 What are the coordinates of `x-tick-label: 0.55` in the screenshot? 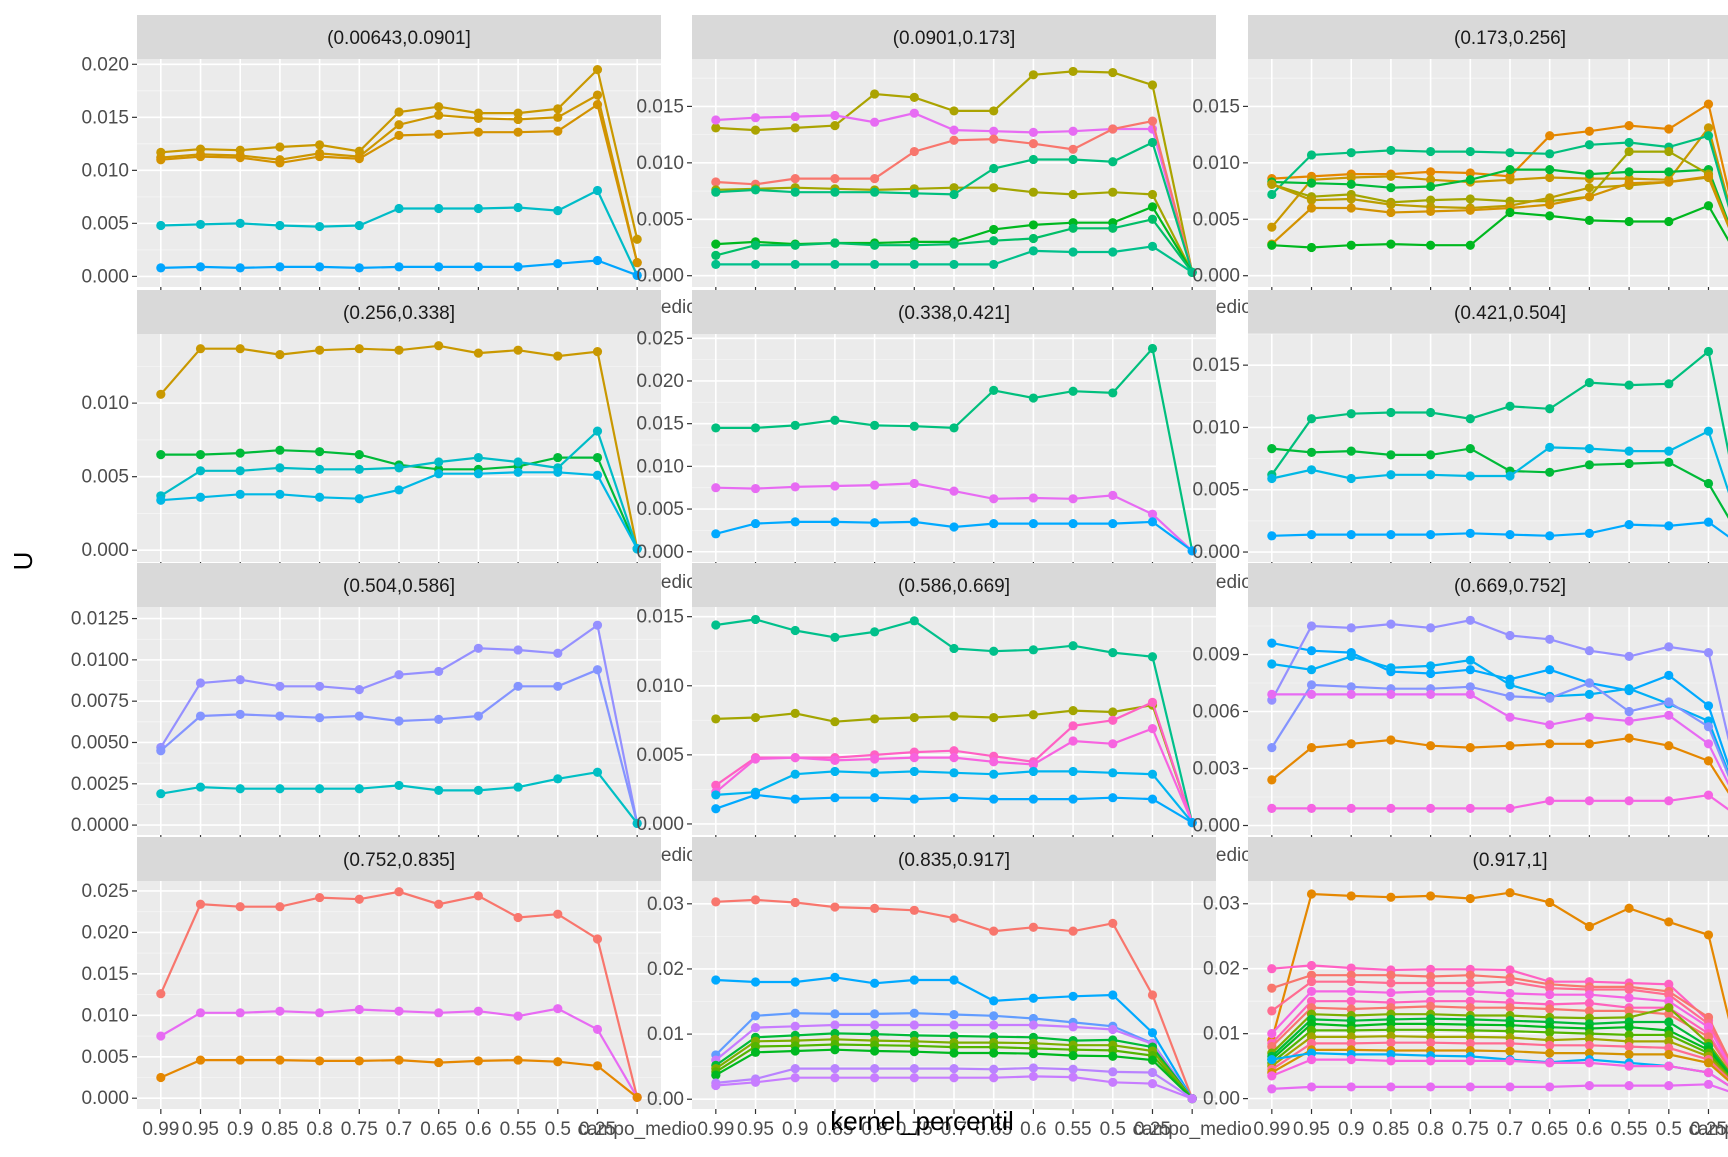 It's located at (518, 1129).